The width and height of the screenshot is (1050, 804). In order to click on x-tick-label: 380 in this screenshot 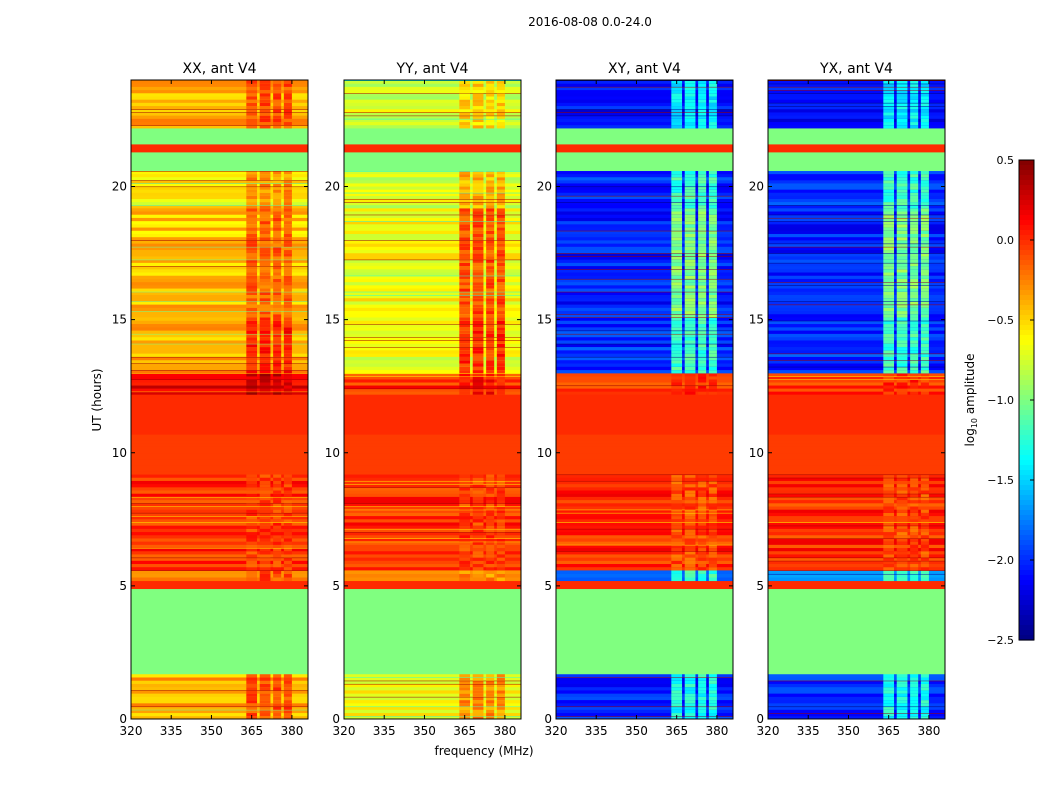, I will do `click(291, 731)`.